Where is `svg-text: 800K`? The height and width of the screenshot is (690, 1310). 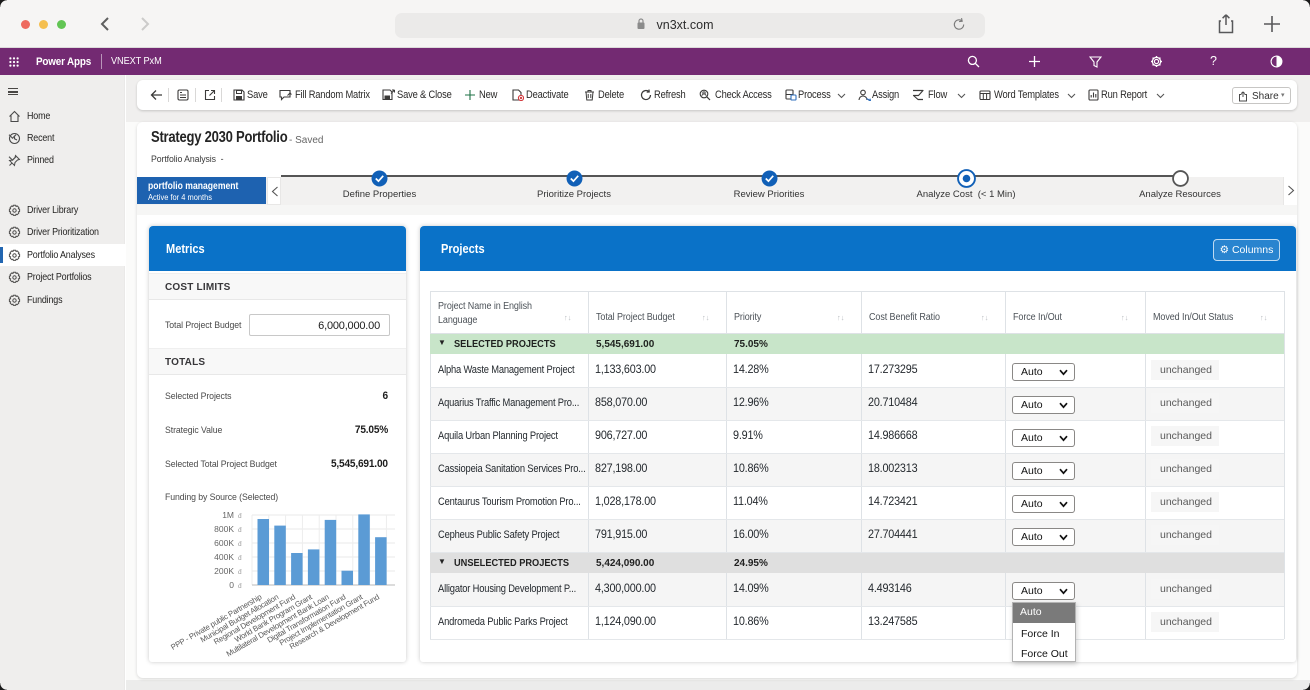 svg-text: 800K is located at coordinates (224, 529).